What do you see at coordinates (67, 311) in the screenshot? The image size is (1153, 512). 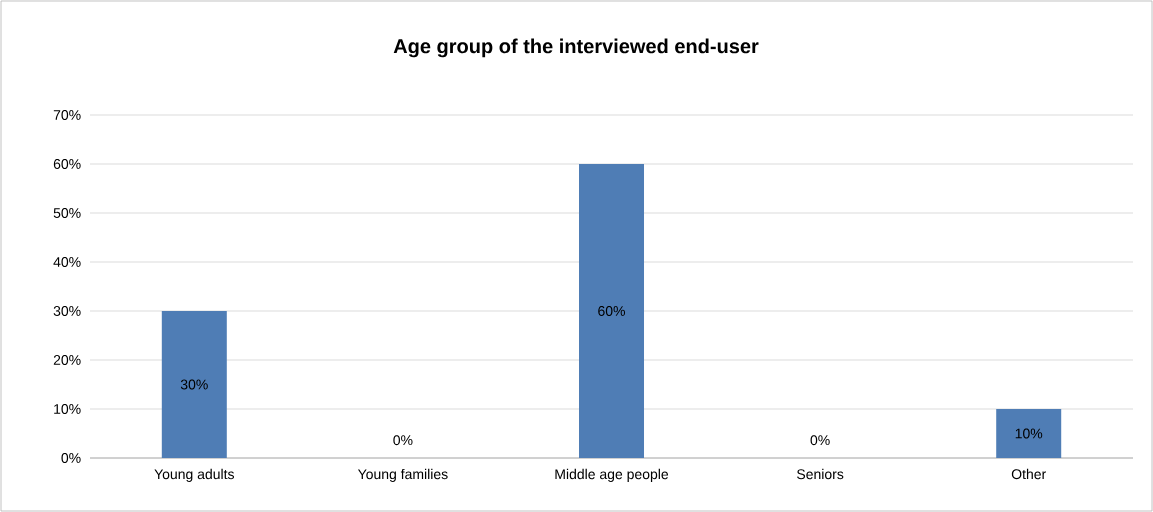 I see `y-tick-label: 30%` at bounding box center [67, 311].